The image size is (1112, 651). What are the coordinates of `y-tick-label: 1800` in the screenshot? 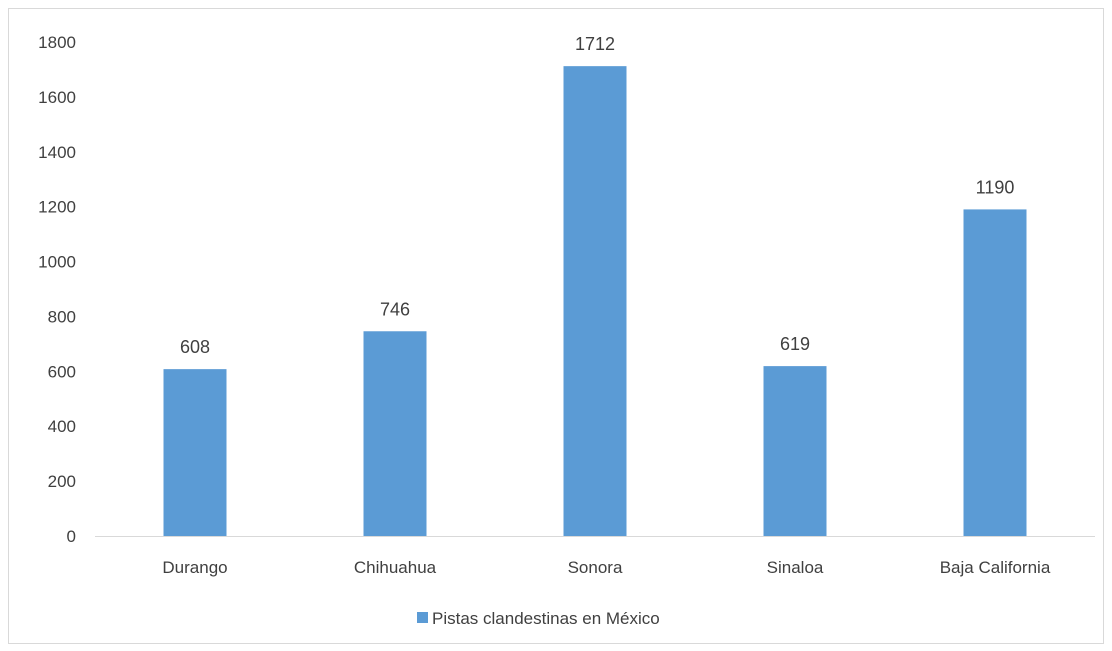 It's located at (57, 42).